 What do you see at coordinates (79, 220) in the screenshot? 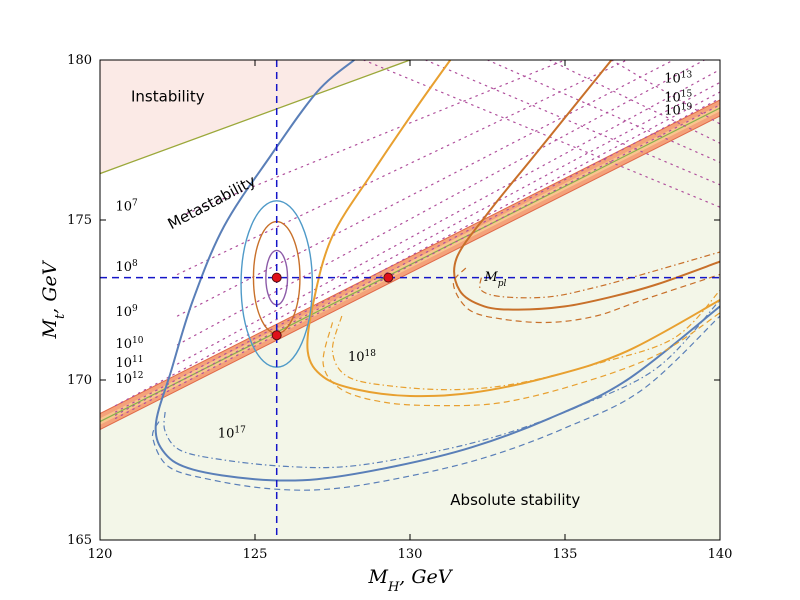
I see `y-tick-label-175: 175` at bounding box center [79, 220].